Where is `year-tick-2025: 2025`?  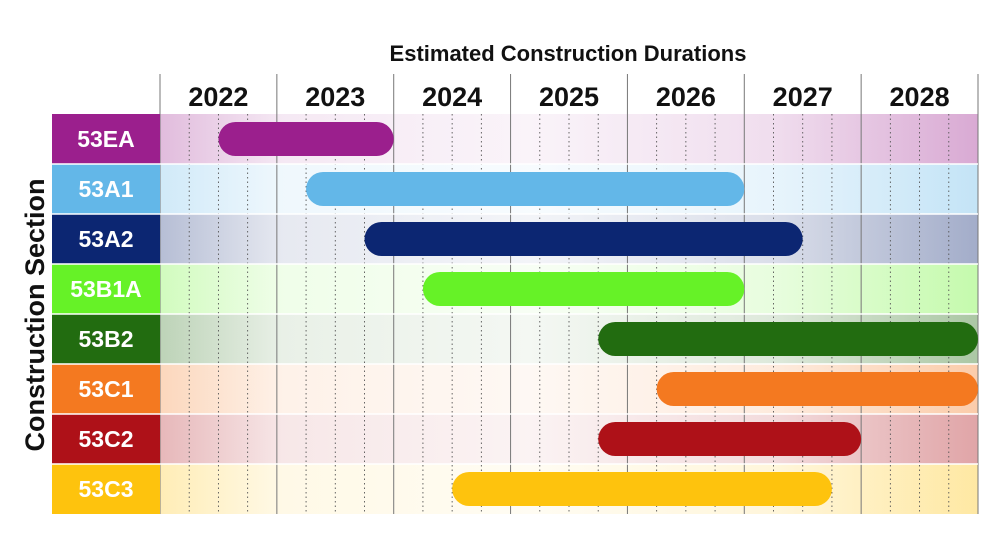 year-tick-2025: 2025 is located at coordinates (569, 97).